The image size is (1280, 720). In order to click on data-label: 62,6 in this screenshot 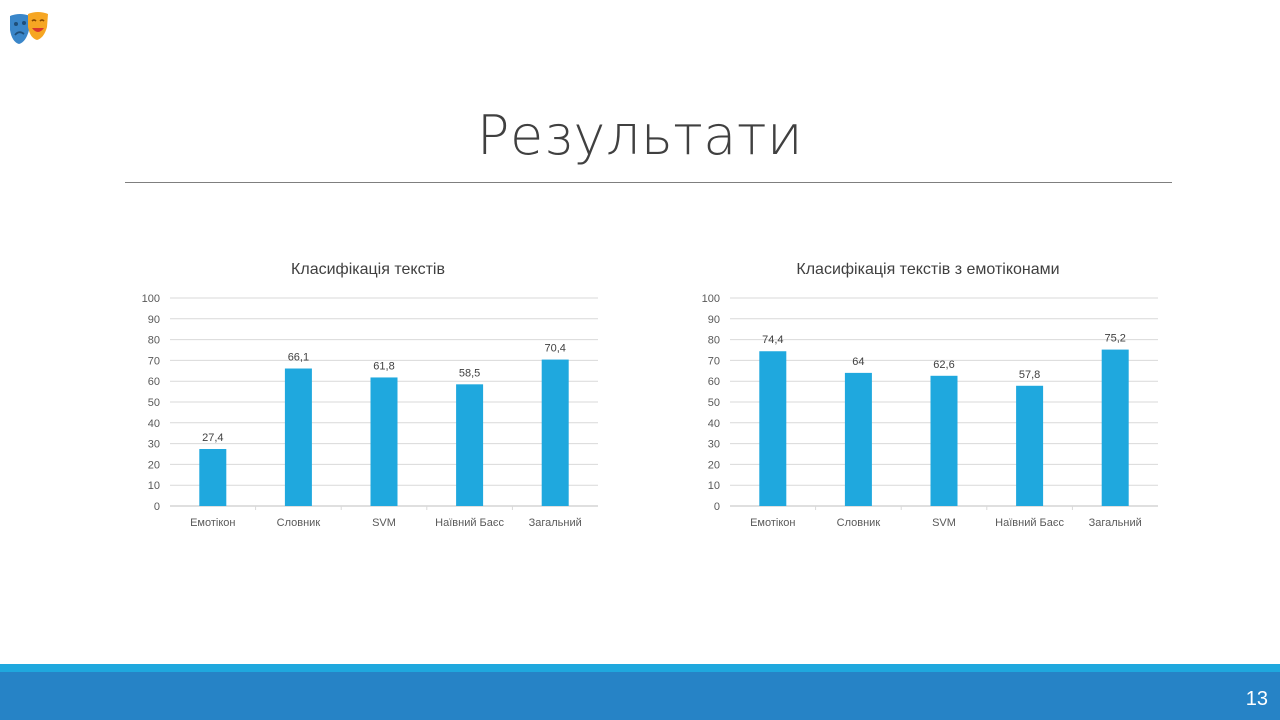, I will do `click(943, 365)`.